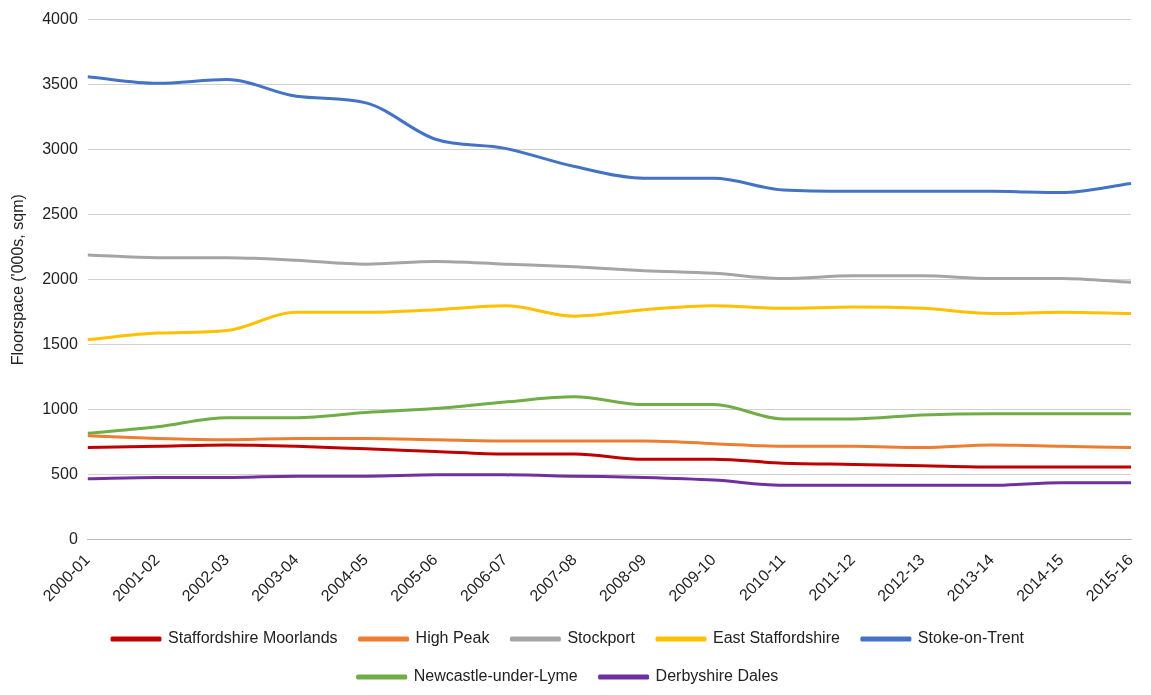 This screenshot has height=695, width=1151. Describe the element at coordinates (253, 638) in the screenshot. I see `legend-label: Staffordshire Moorlands` at that location.